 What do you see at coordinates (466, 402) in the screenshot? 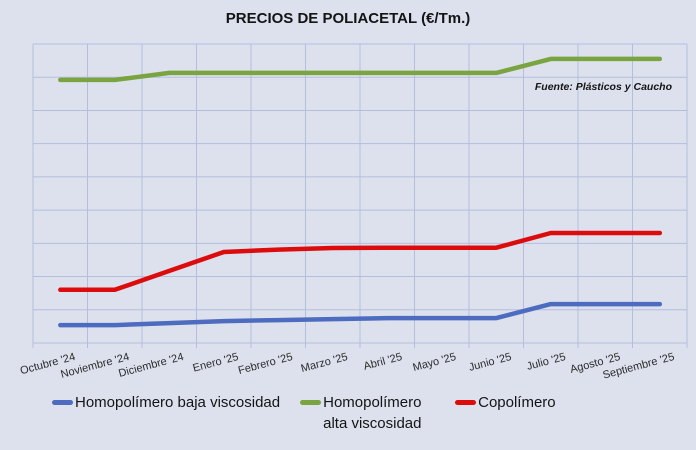
I see `legend-line-sample-red` at bounding box center [466, 402].